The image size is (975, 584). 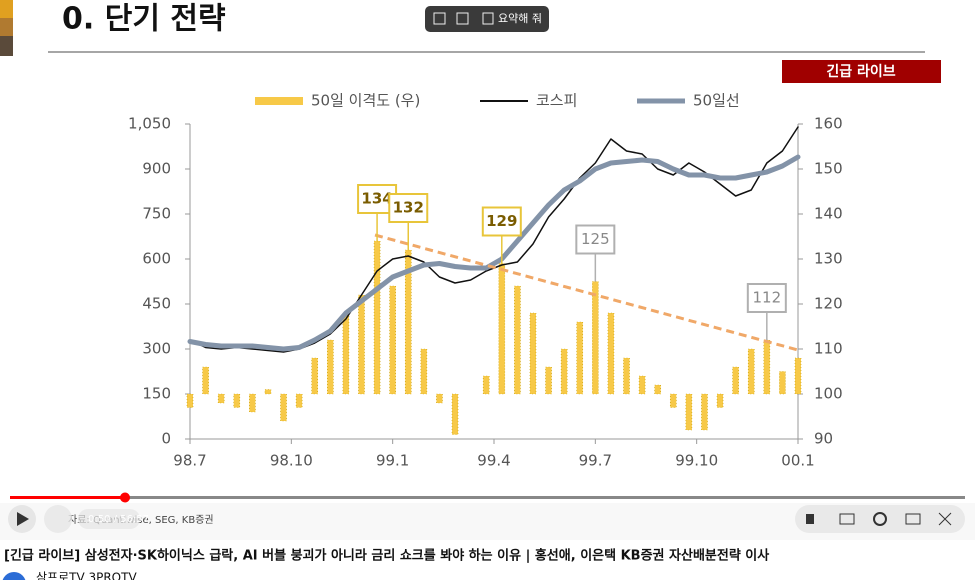 I want to click on legend-label: 코스피, so click(x=556, y=101).